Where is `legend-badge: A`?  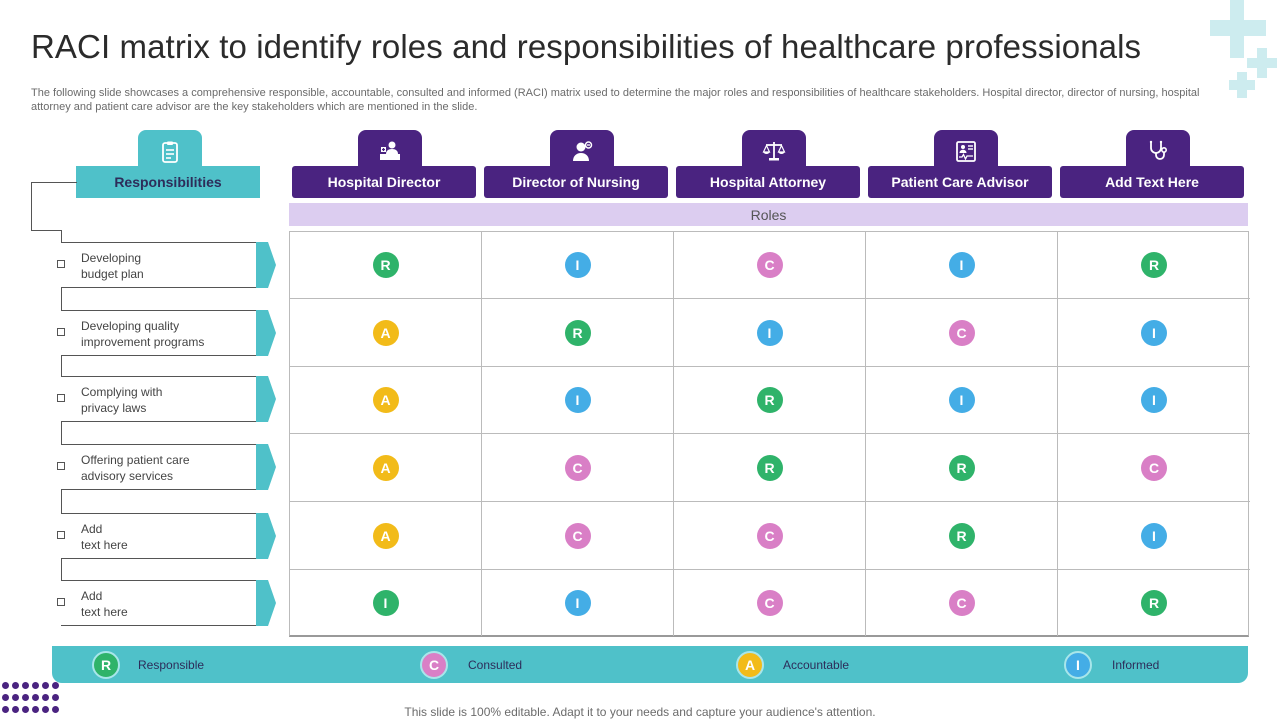
legend-badge: A is located at coordinates (750, 665).